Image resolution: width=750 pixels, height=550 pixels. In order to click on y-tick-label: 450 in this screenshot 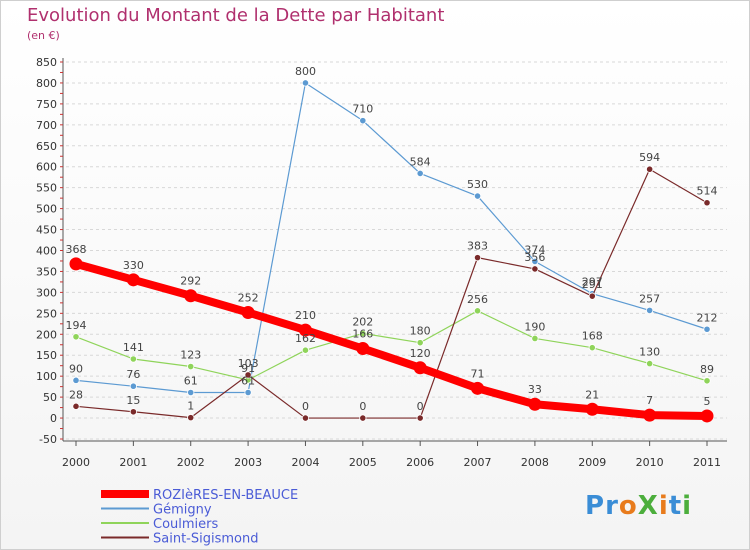, I will do `click(46, 230)`.